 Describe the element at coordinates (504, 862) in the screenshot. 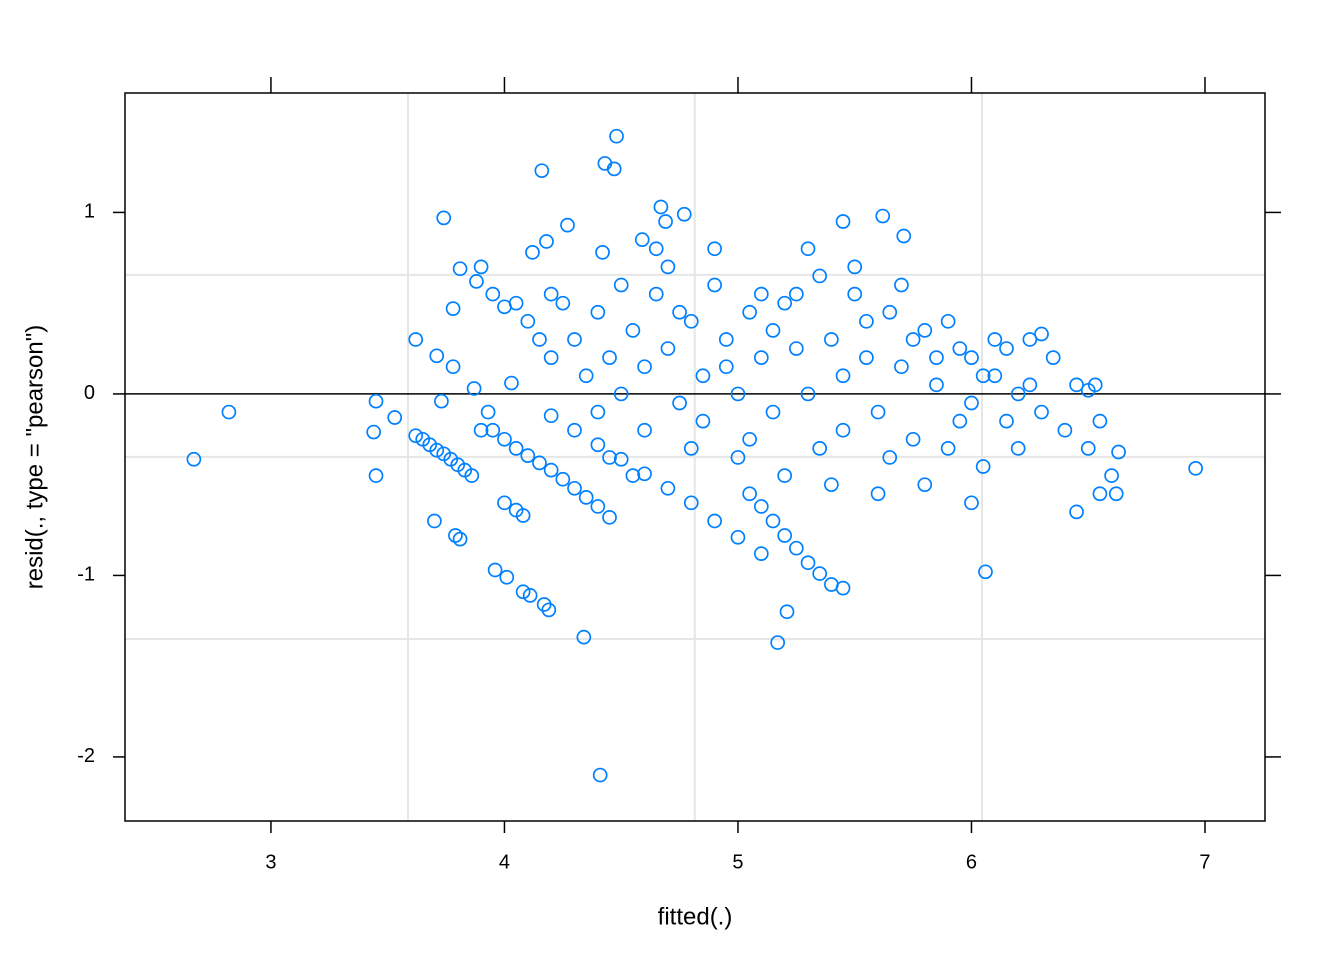

I see `x-tick-label: 4` at that location.